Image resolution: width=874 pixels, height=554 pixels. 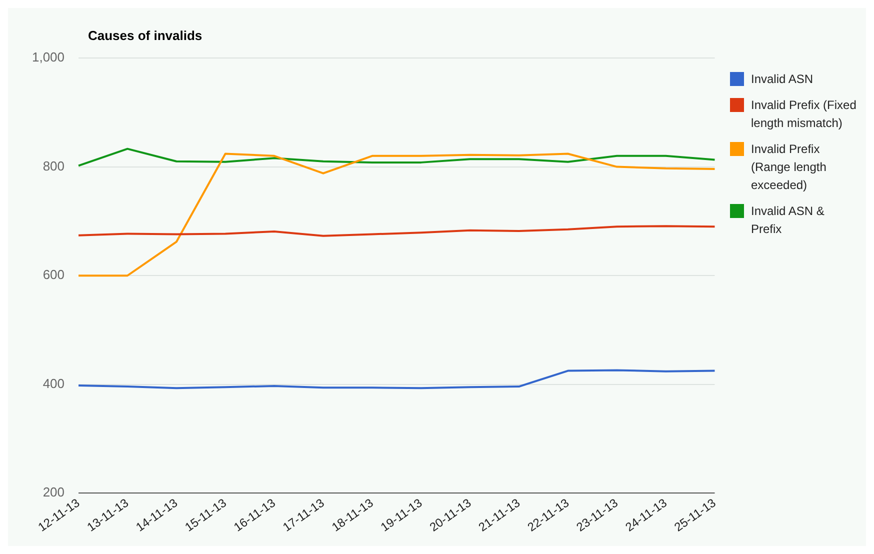 I want to click on y-tick-label: 600, so click(x=53, y=274).